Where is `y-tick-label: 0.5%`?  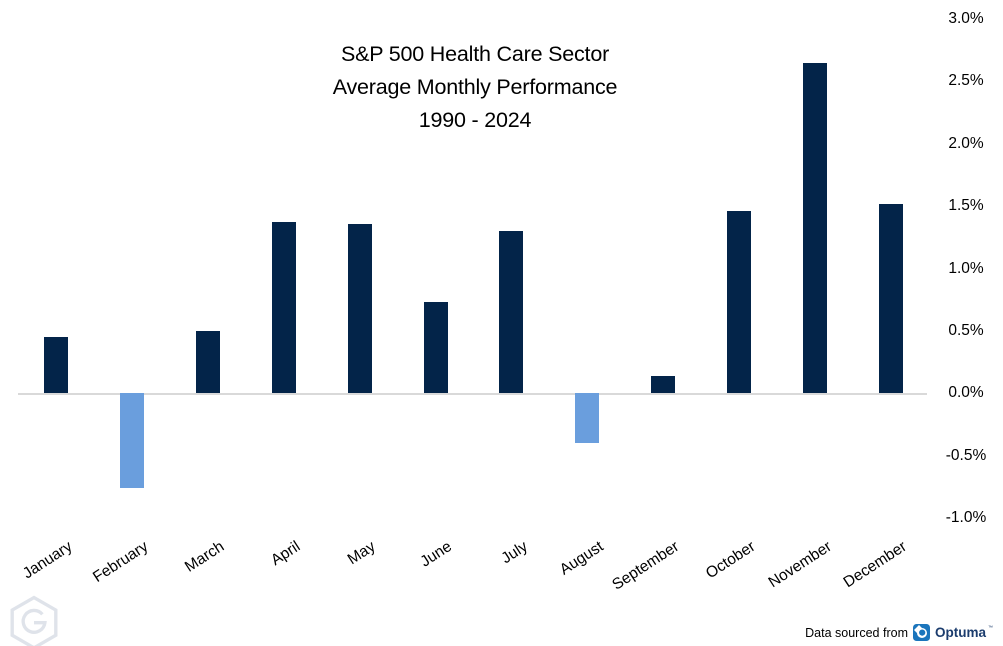
y-tick-label: 0.5% is located at coordinates (966, 330).